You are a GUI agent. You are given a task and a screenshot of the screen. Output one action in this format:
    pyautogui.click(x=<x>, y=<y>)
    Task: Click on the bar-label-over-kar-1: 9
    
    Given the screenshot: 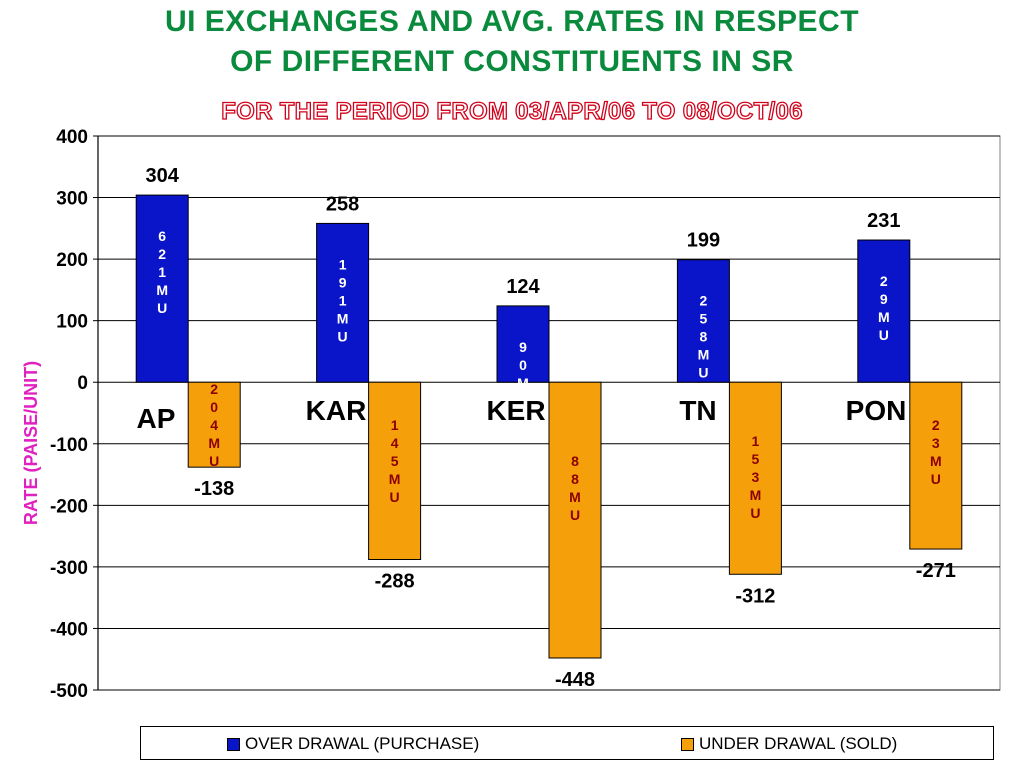 What is the action you would take?
    pyautogui.click(x=343, y=282)
    